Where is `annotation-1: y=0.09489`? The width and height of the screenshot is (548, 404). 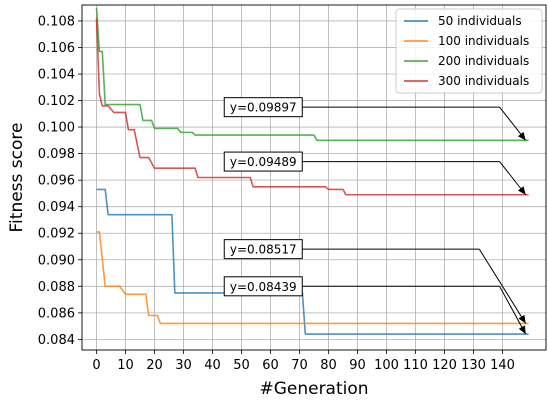 annotation-1: y=0.09489 is located at coordinates (375, 173).